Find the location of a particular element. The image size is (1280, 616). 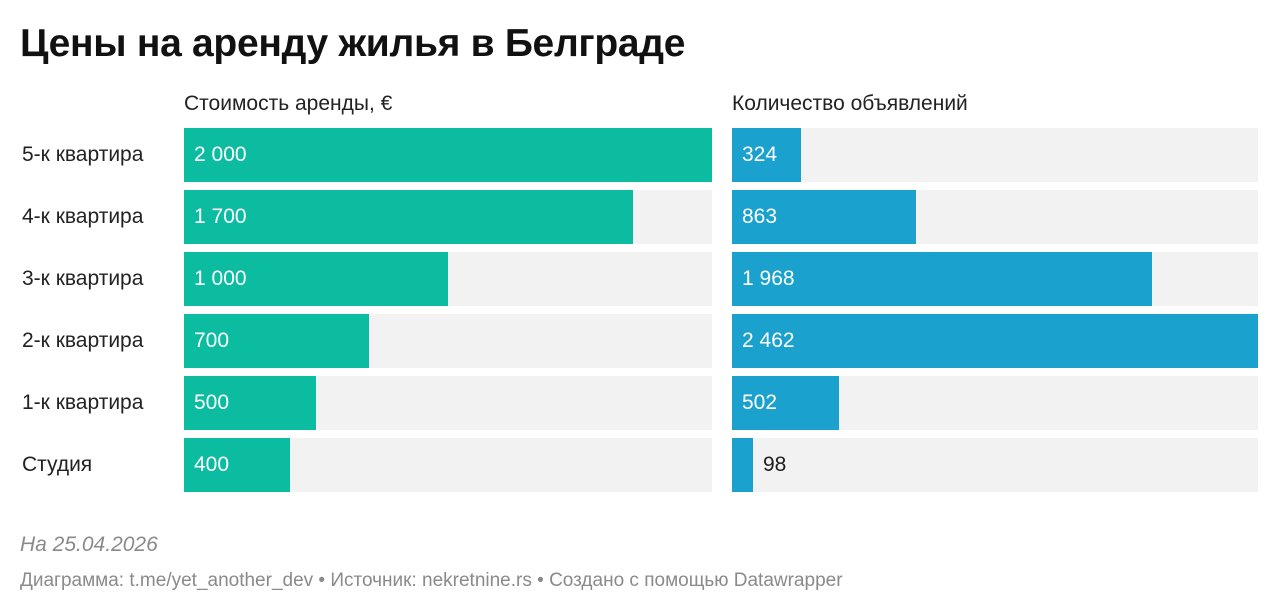

listings-bar-track: 98 is located at coordinates (995, 465).